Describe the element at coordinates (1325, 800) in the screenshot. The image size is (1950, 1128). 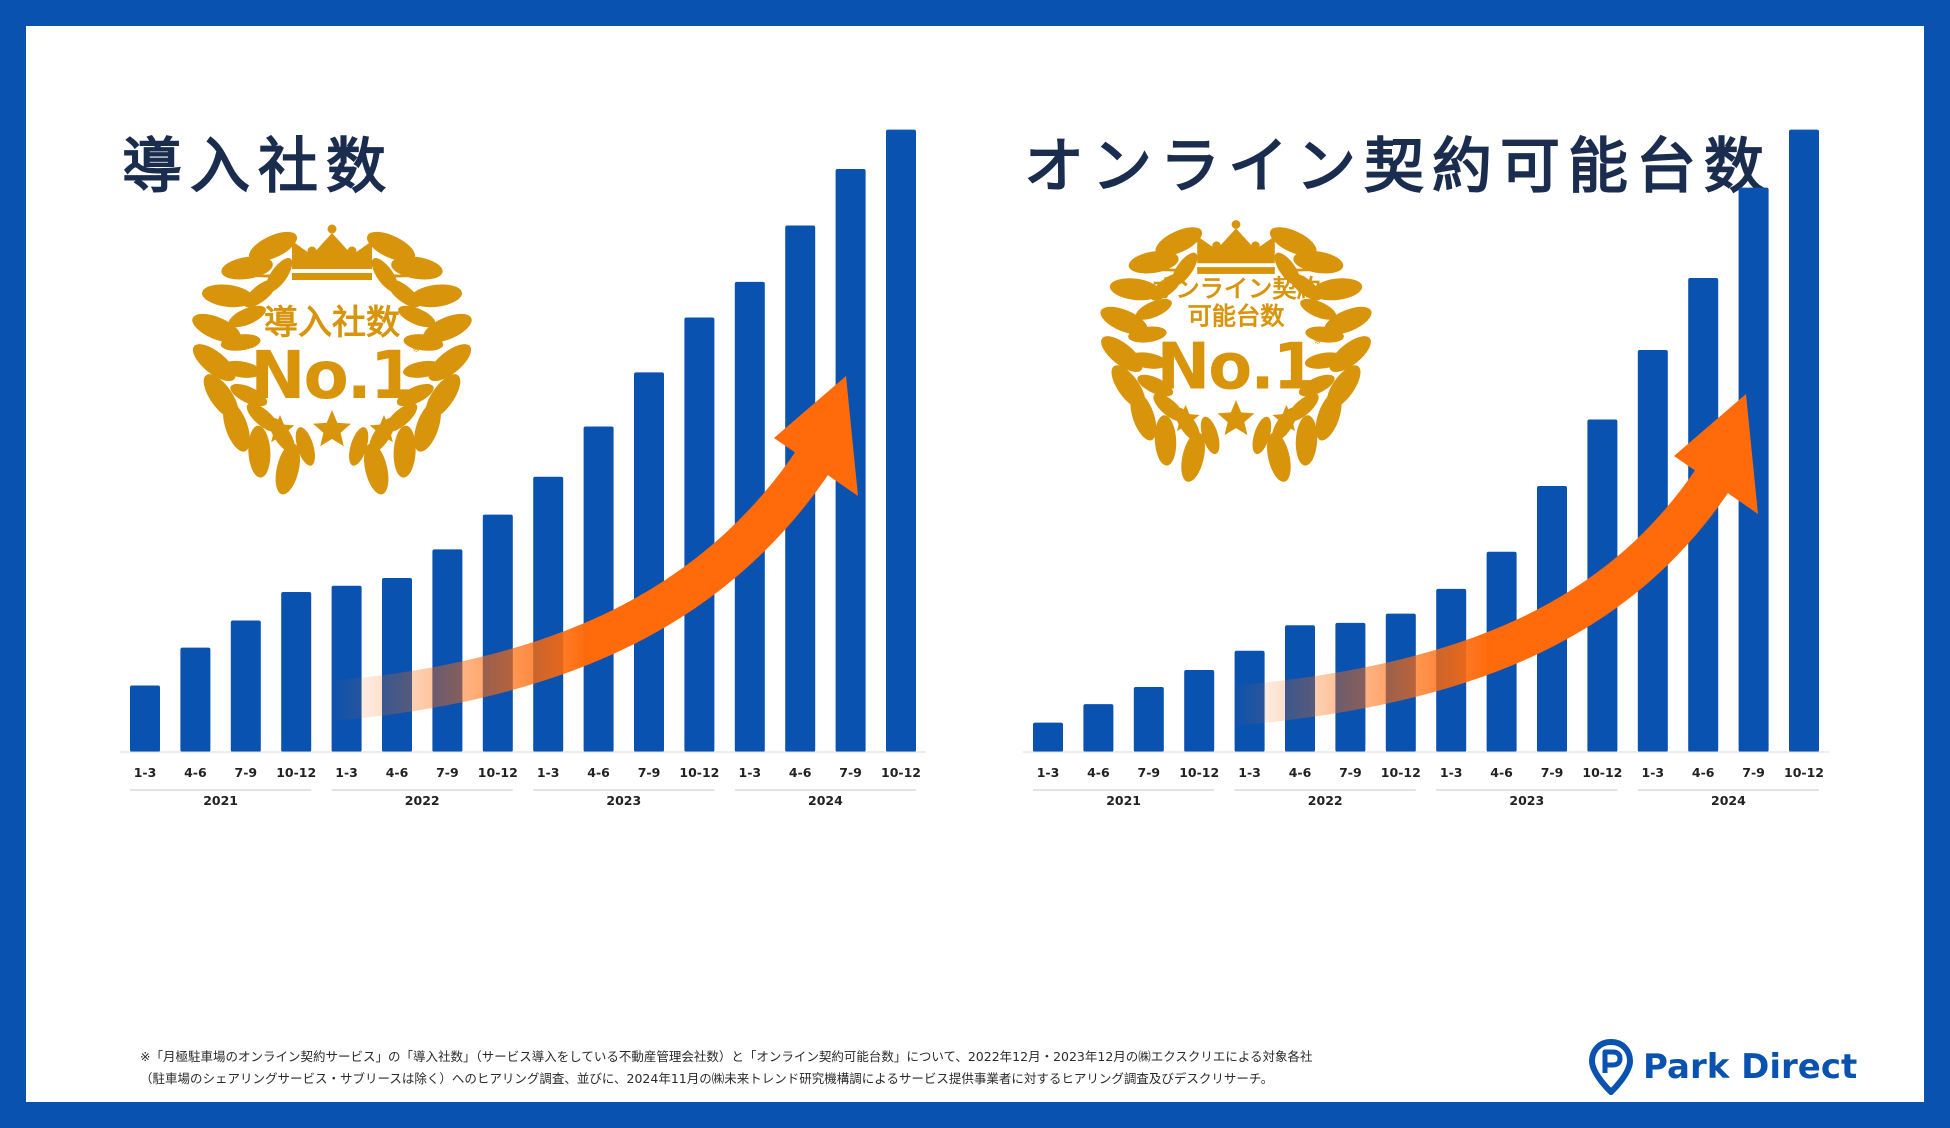
I see `year-label: 2022` at that location.